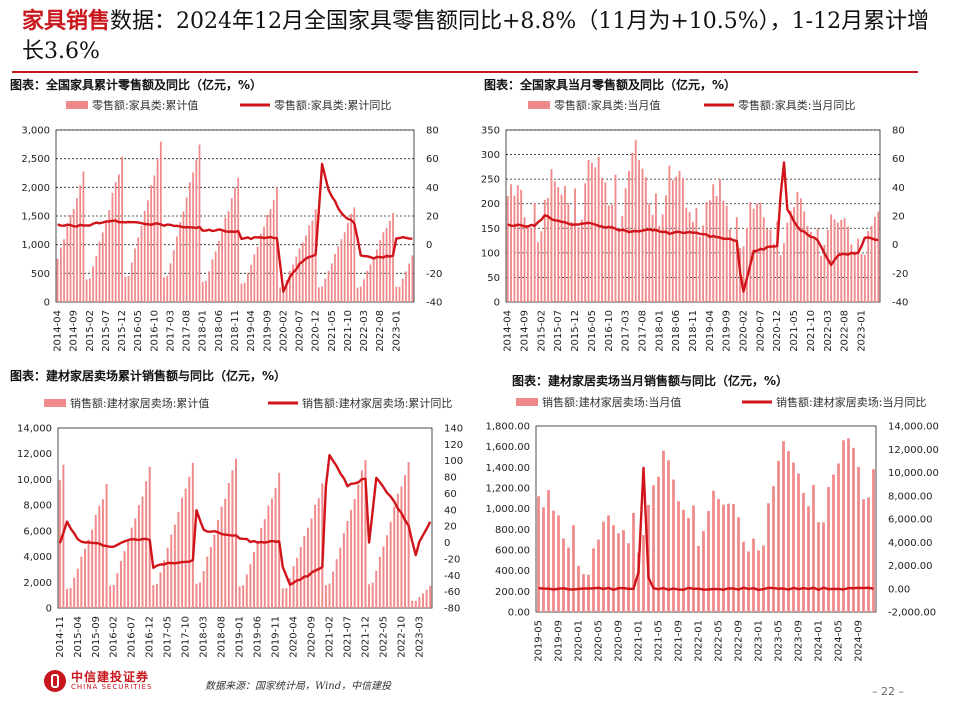  Describe the element at coordinates (693, 220) in the screenshot. I see `bar-series` at that location.